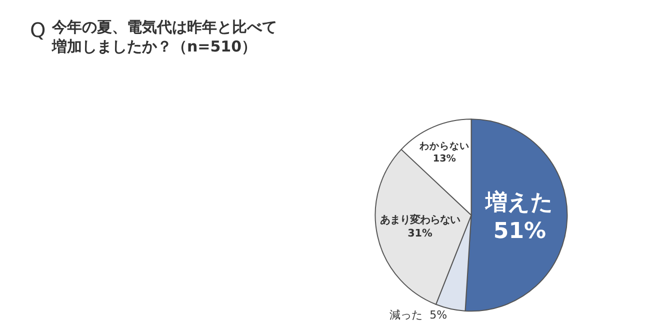 Image resolution: width=650 pixels, height=331 pixels. What do you see at coordinates (420, 220) in the screenshot?
I see `slice-label: あまり変わらない` at bounding box center [420, 220].